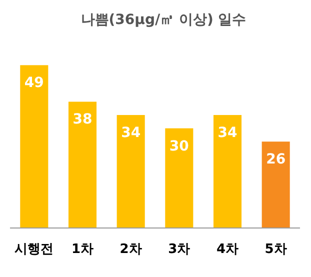 The width and height of the screenshot is (311, 277). Describe the element at coordinates (82, 249) in the screenshot. I see `x-tick-label: 1차` at that location.